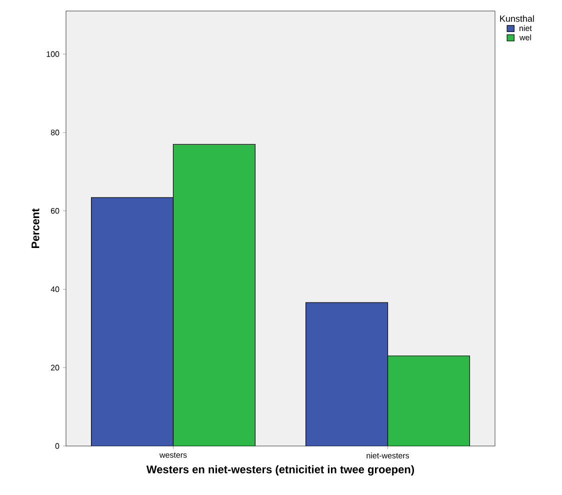 This screenshot has height=495, width=562. I want to click on legend-label: wel, so click(525, 37).